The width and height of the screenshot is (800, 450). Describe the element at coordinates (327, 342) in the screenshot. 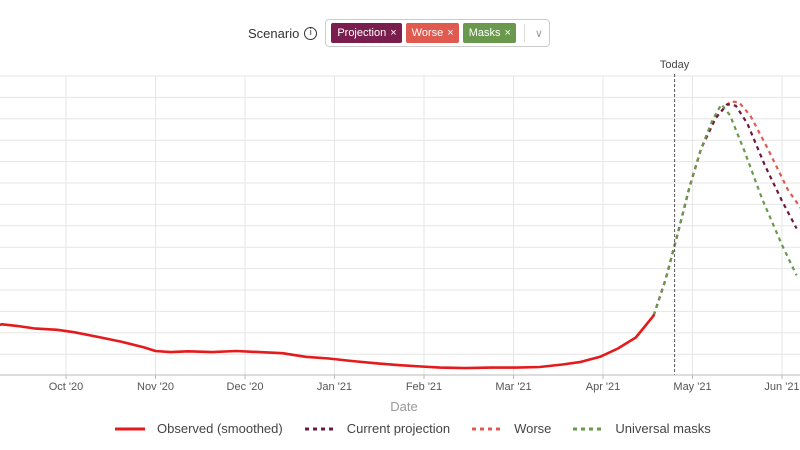

I see `series-observed` at that location.